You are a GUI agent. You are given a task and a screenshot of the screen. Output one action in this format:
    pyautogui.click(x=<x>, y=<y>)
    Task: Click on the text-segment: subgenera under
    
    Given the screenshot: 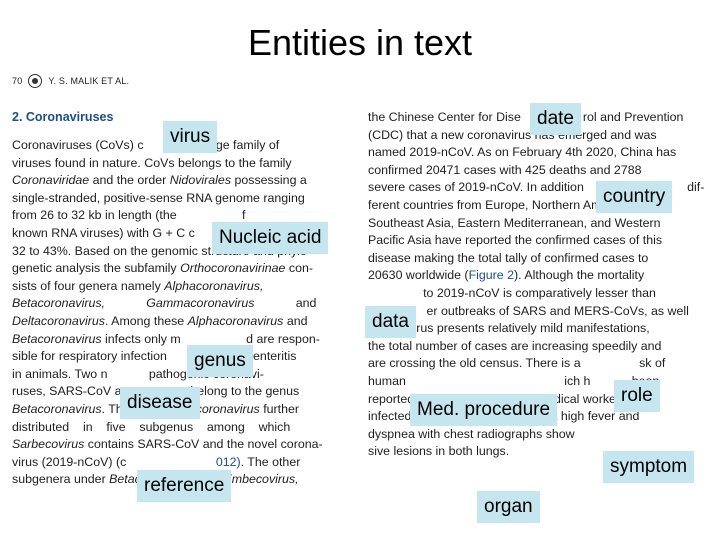 What is the action you would take?
    pyautogui.click(x=61, y=479)
    